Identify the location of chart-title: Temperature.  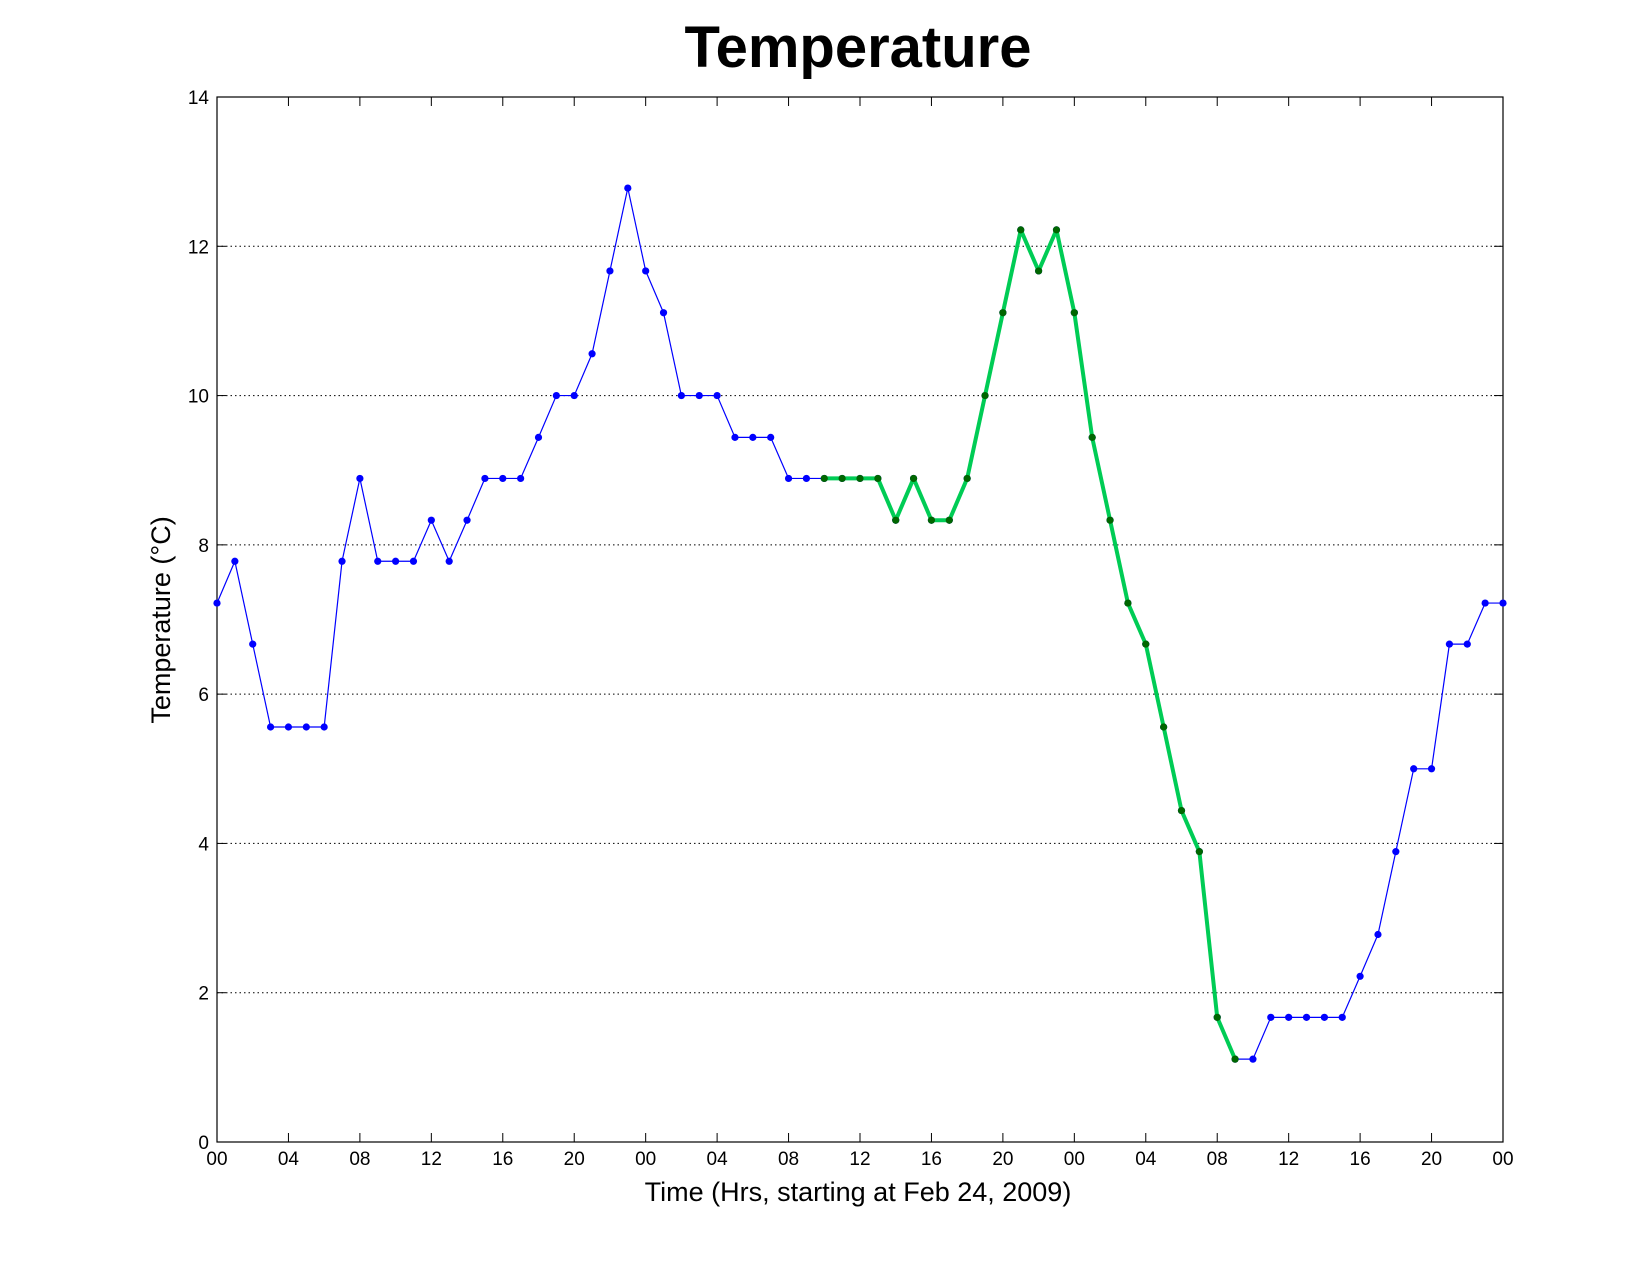
(857, 47).